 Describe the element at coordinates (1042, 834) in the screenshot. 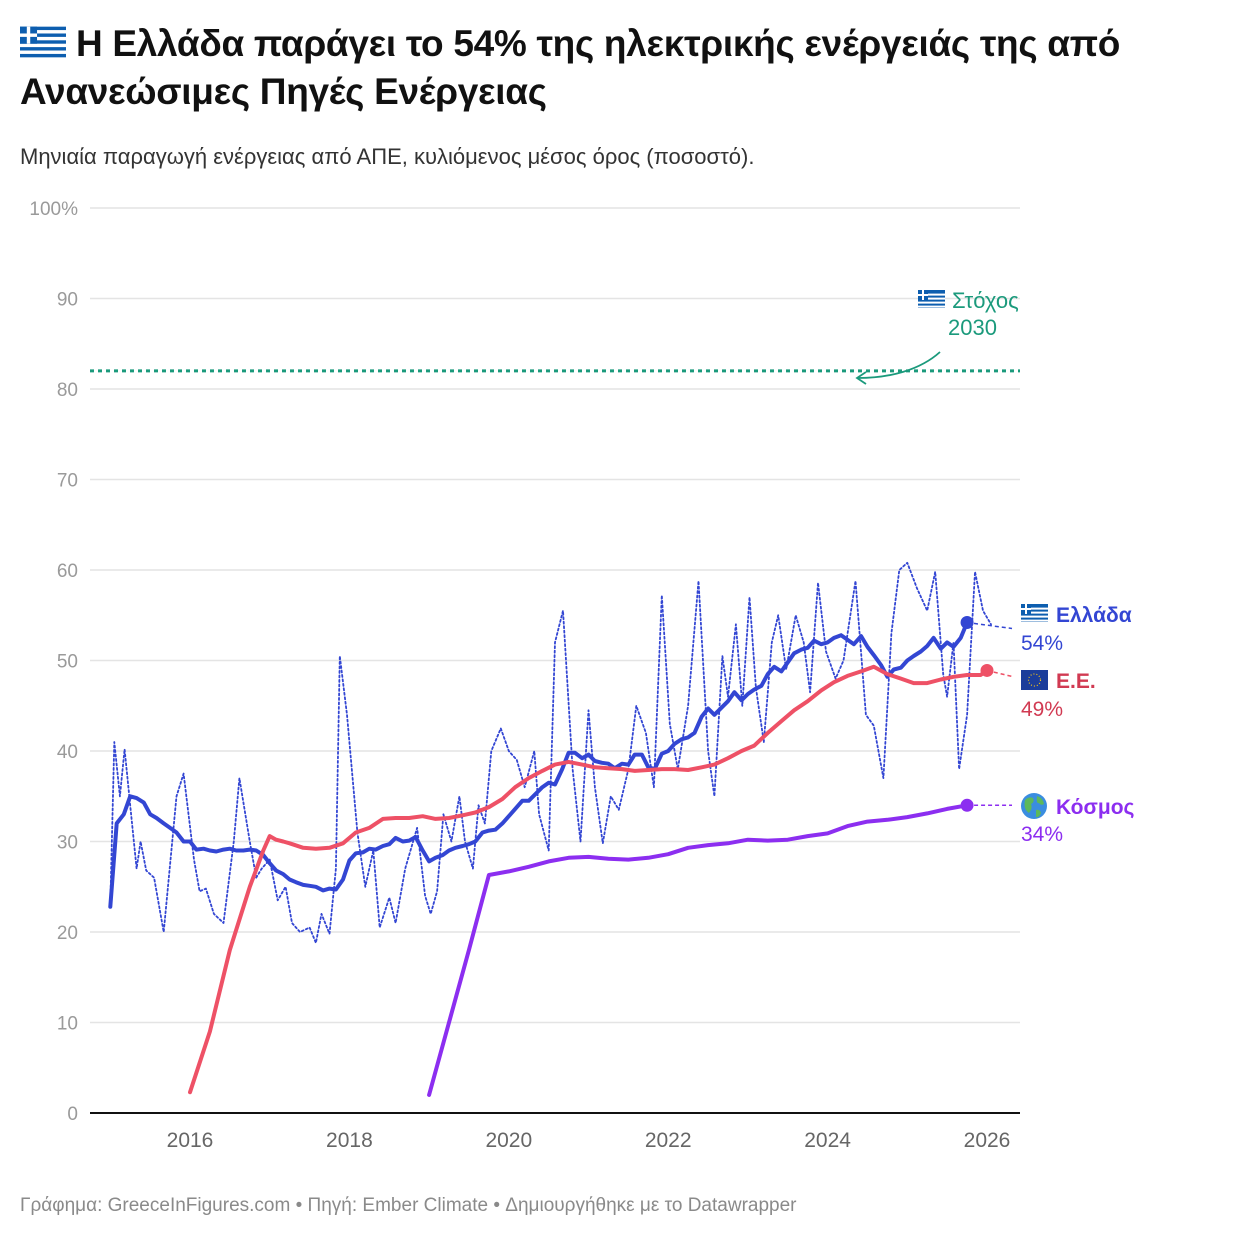

I see `world-label-value: 34%` at that location.